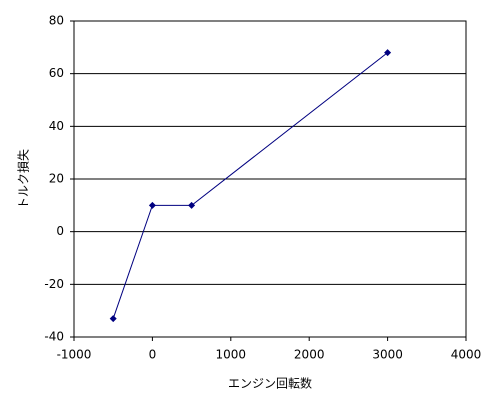  Describe the element at coordinates (56, 126) in the screenshot. I see `y-tick-label: 40` at that location.